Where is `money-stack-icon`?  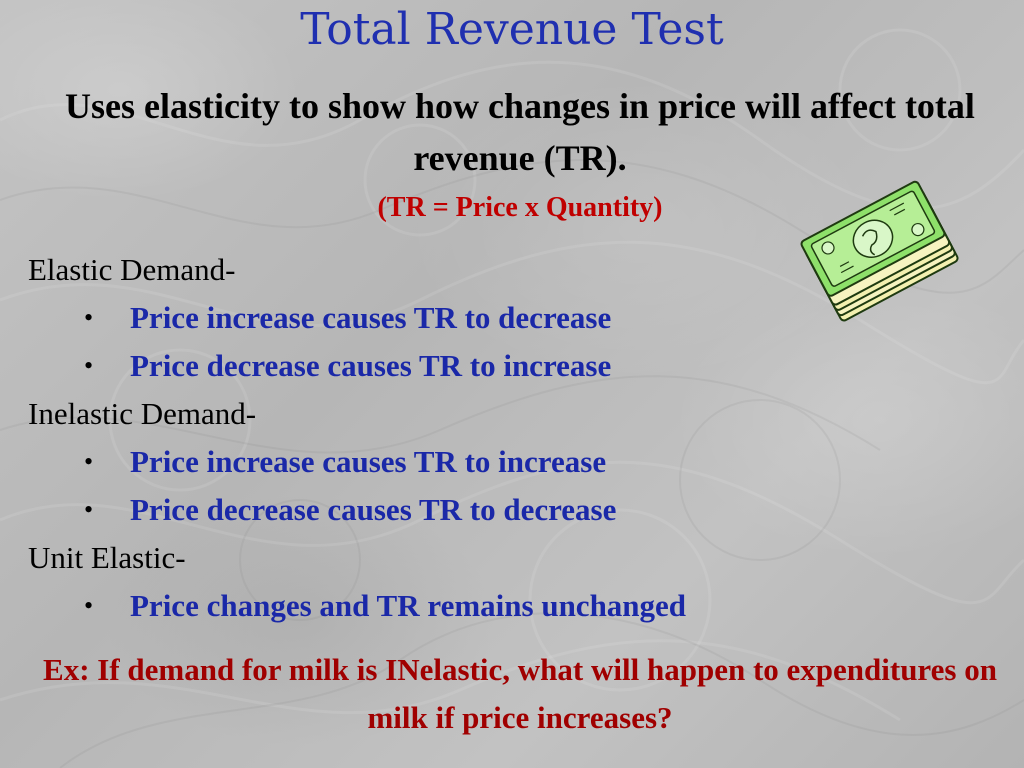
money-stack-icon is located at coordinates (879, 251).